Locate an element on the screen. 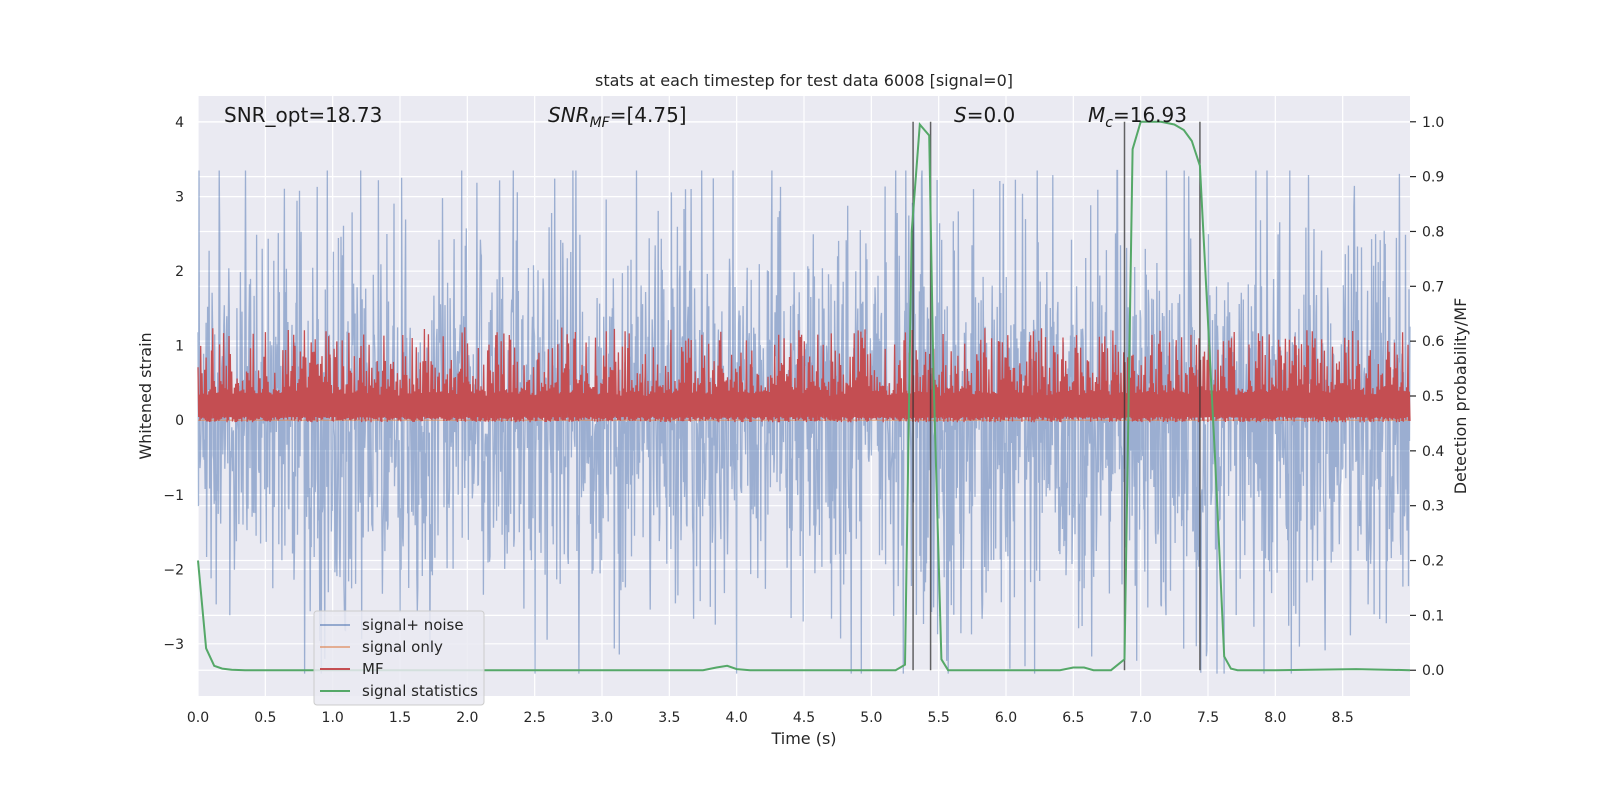  x-tick-label: 8.0 is located at coordinates (1275, 718).